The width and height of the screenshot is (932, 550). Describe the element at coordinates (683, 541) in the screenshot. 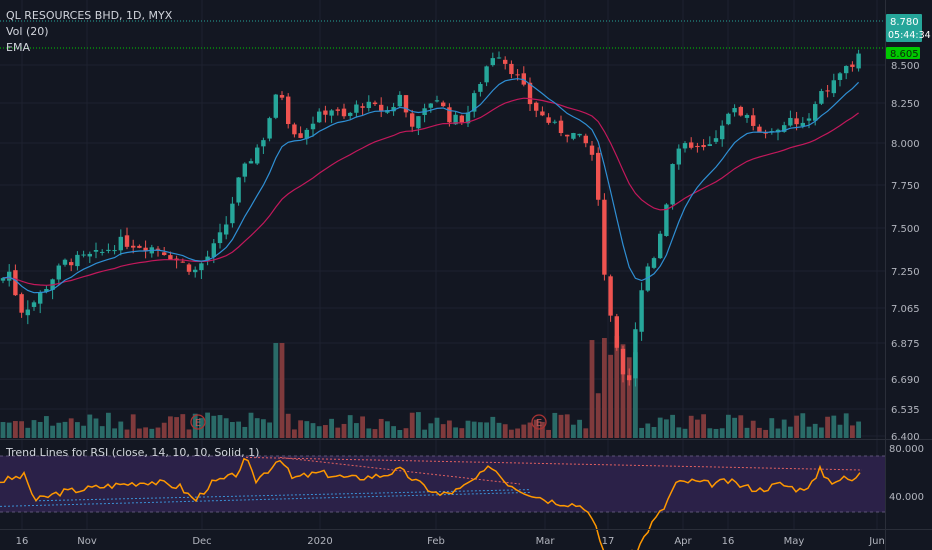

I see `time-tick-label: Apr` at that location.